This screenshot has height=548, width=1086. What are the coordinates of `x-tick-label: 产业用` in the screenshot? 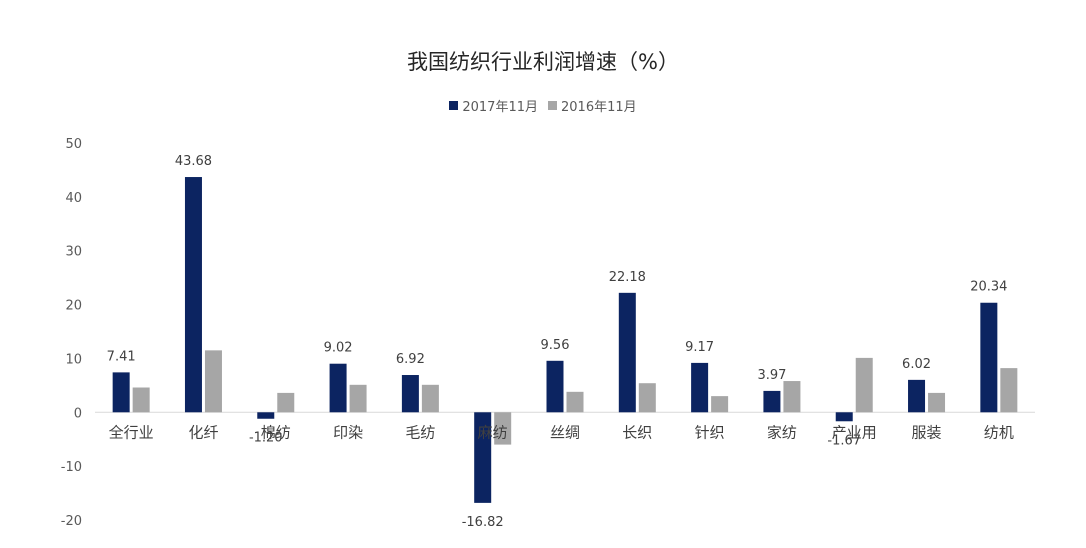 It's located at (854, 432).